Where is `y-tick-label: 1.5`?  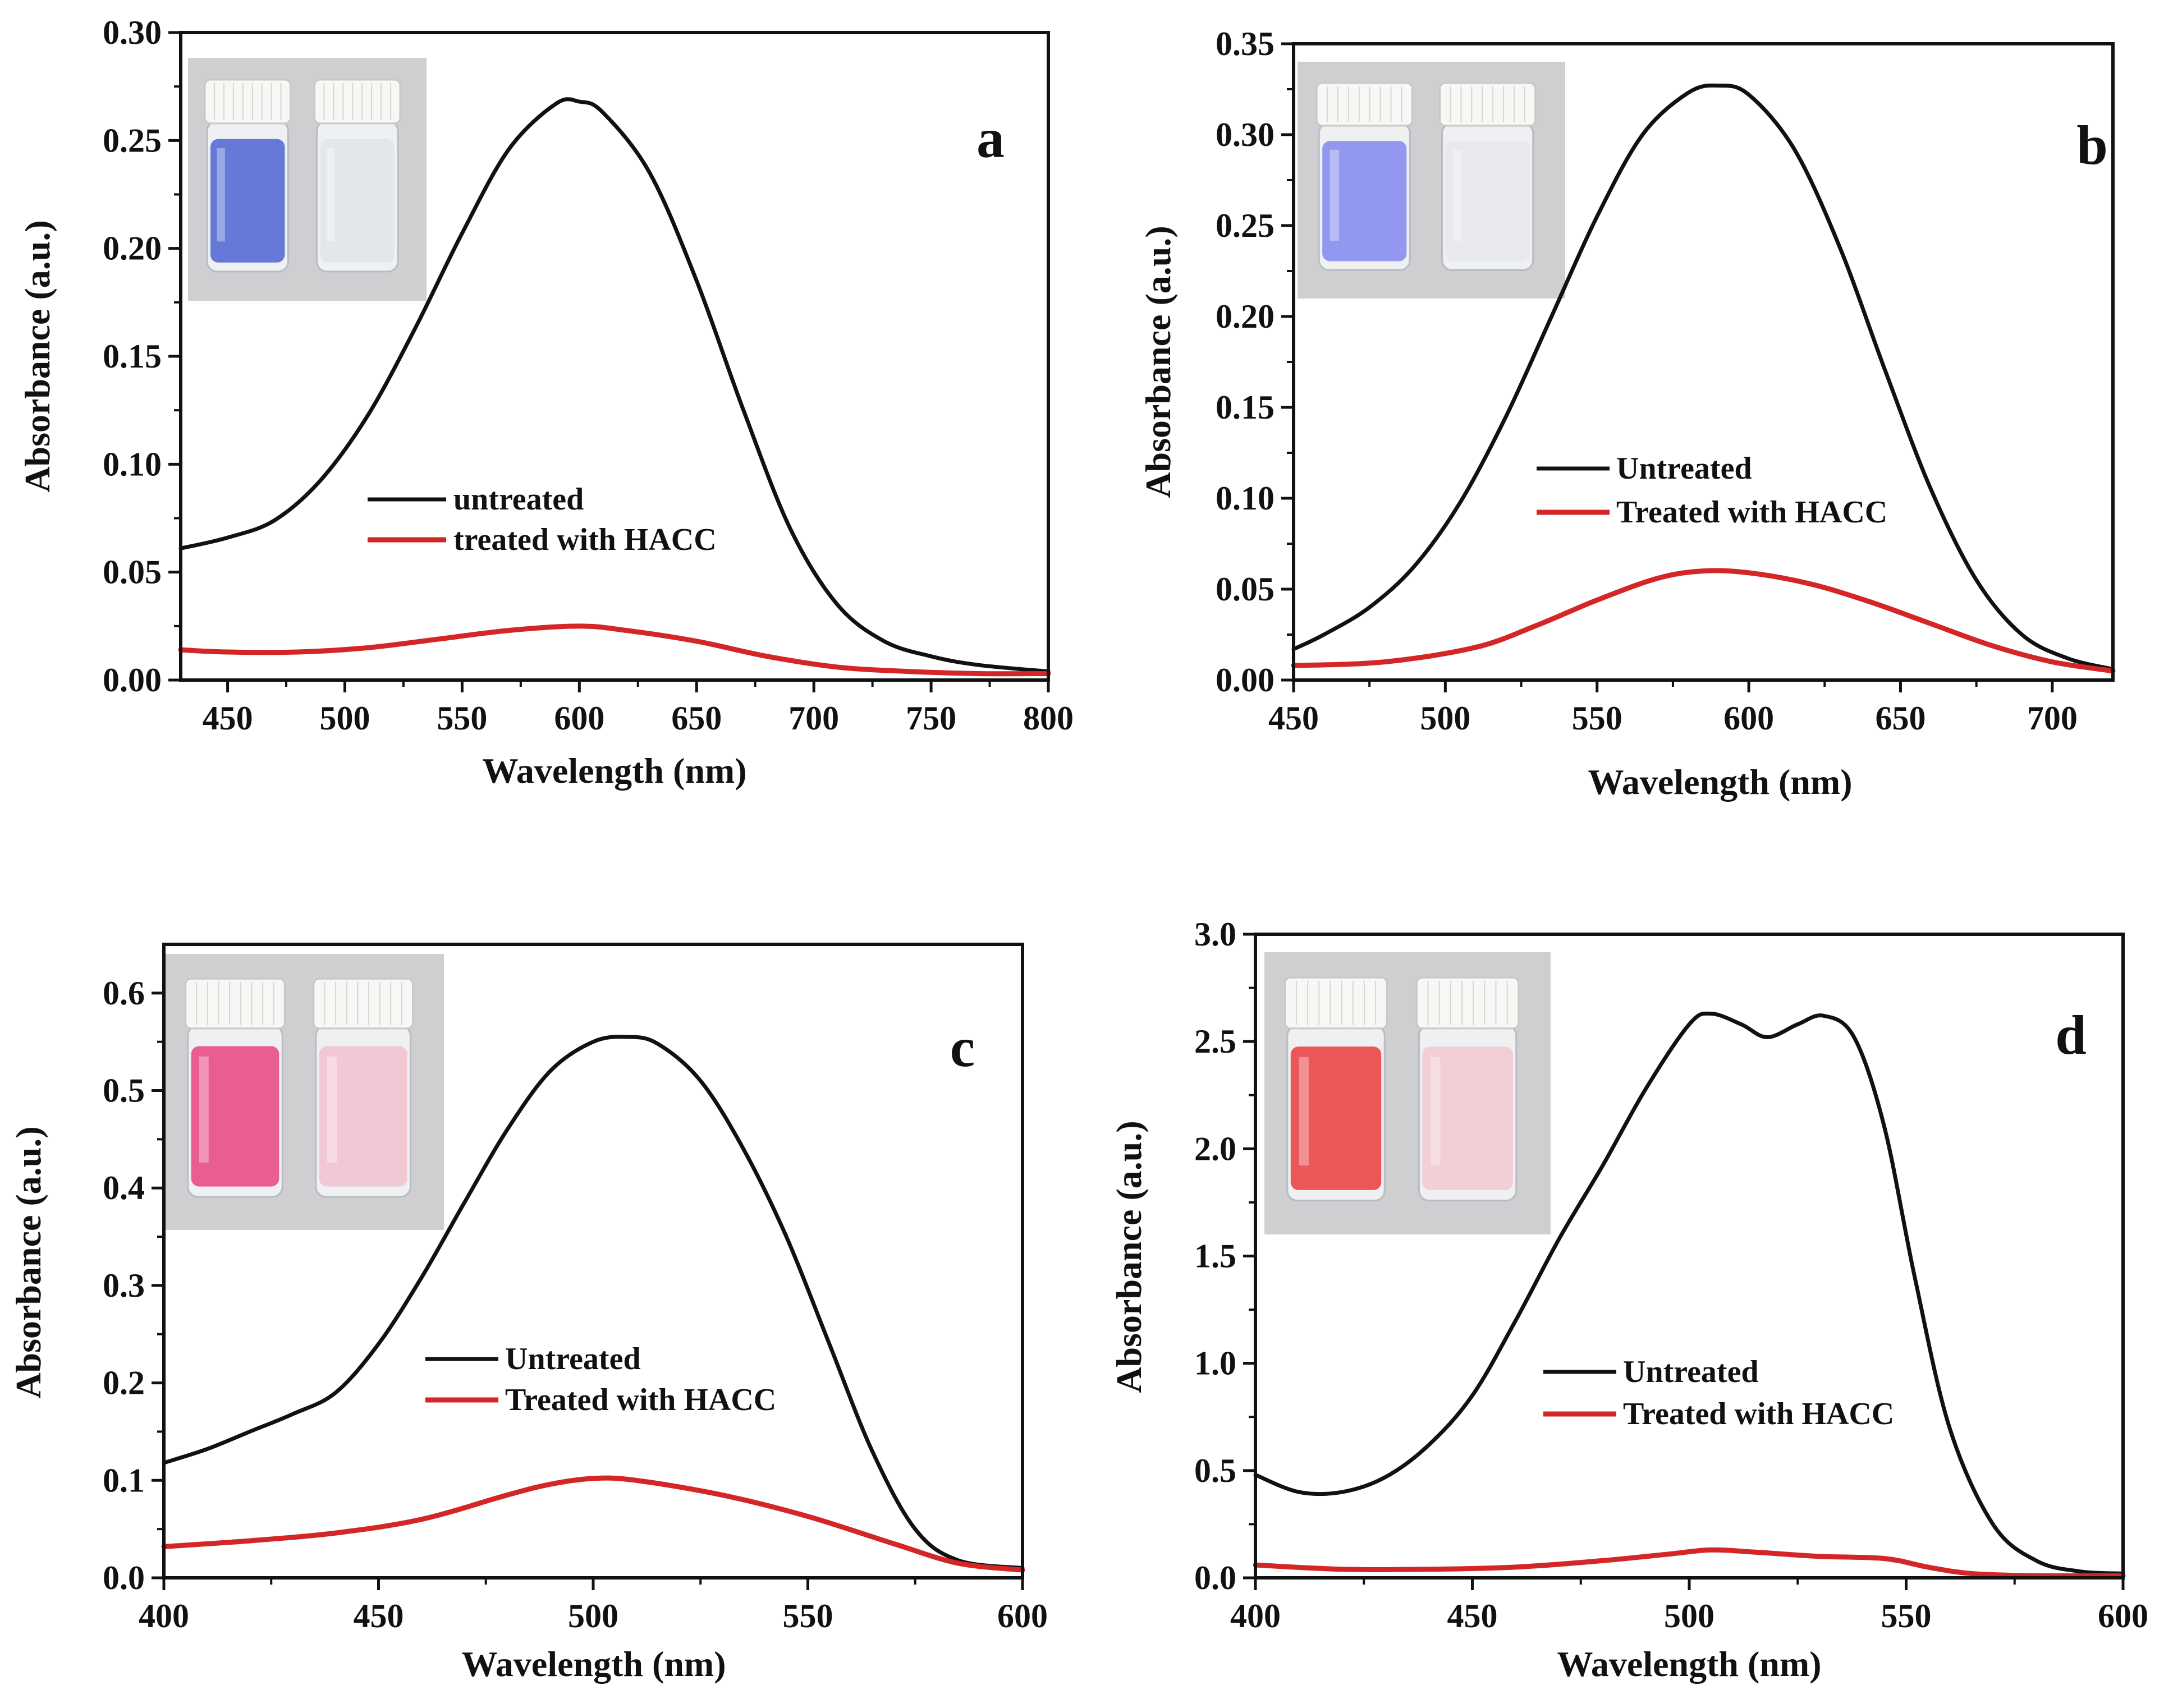 y-tick-label: 1.5 is located at coordinates (1215, 1257).